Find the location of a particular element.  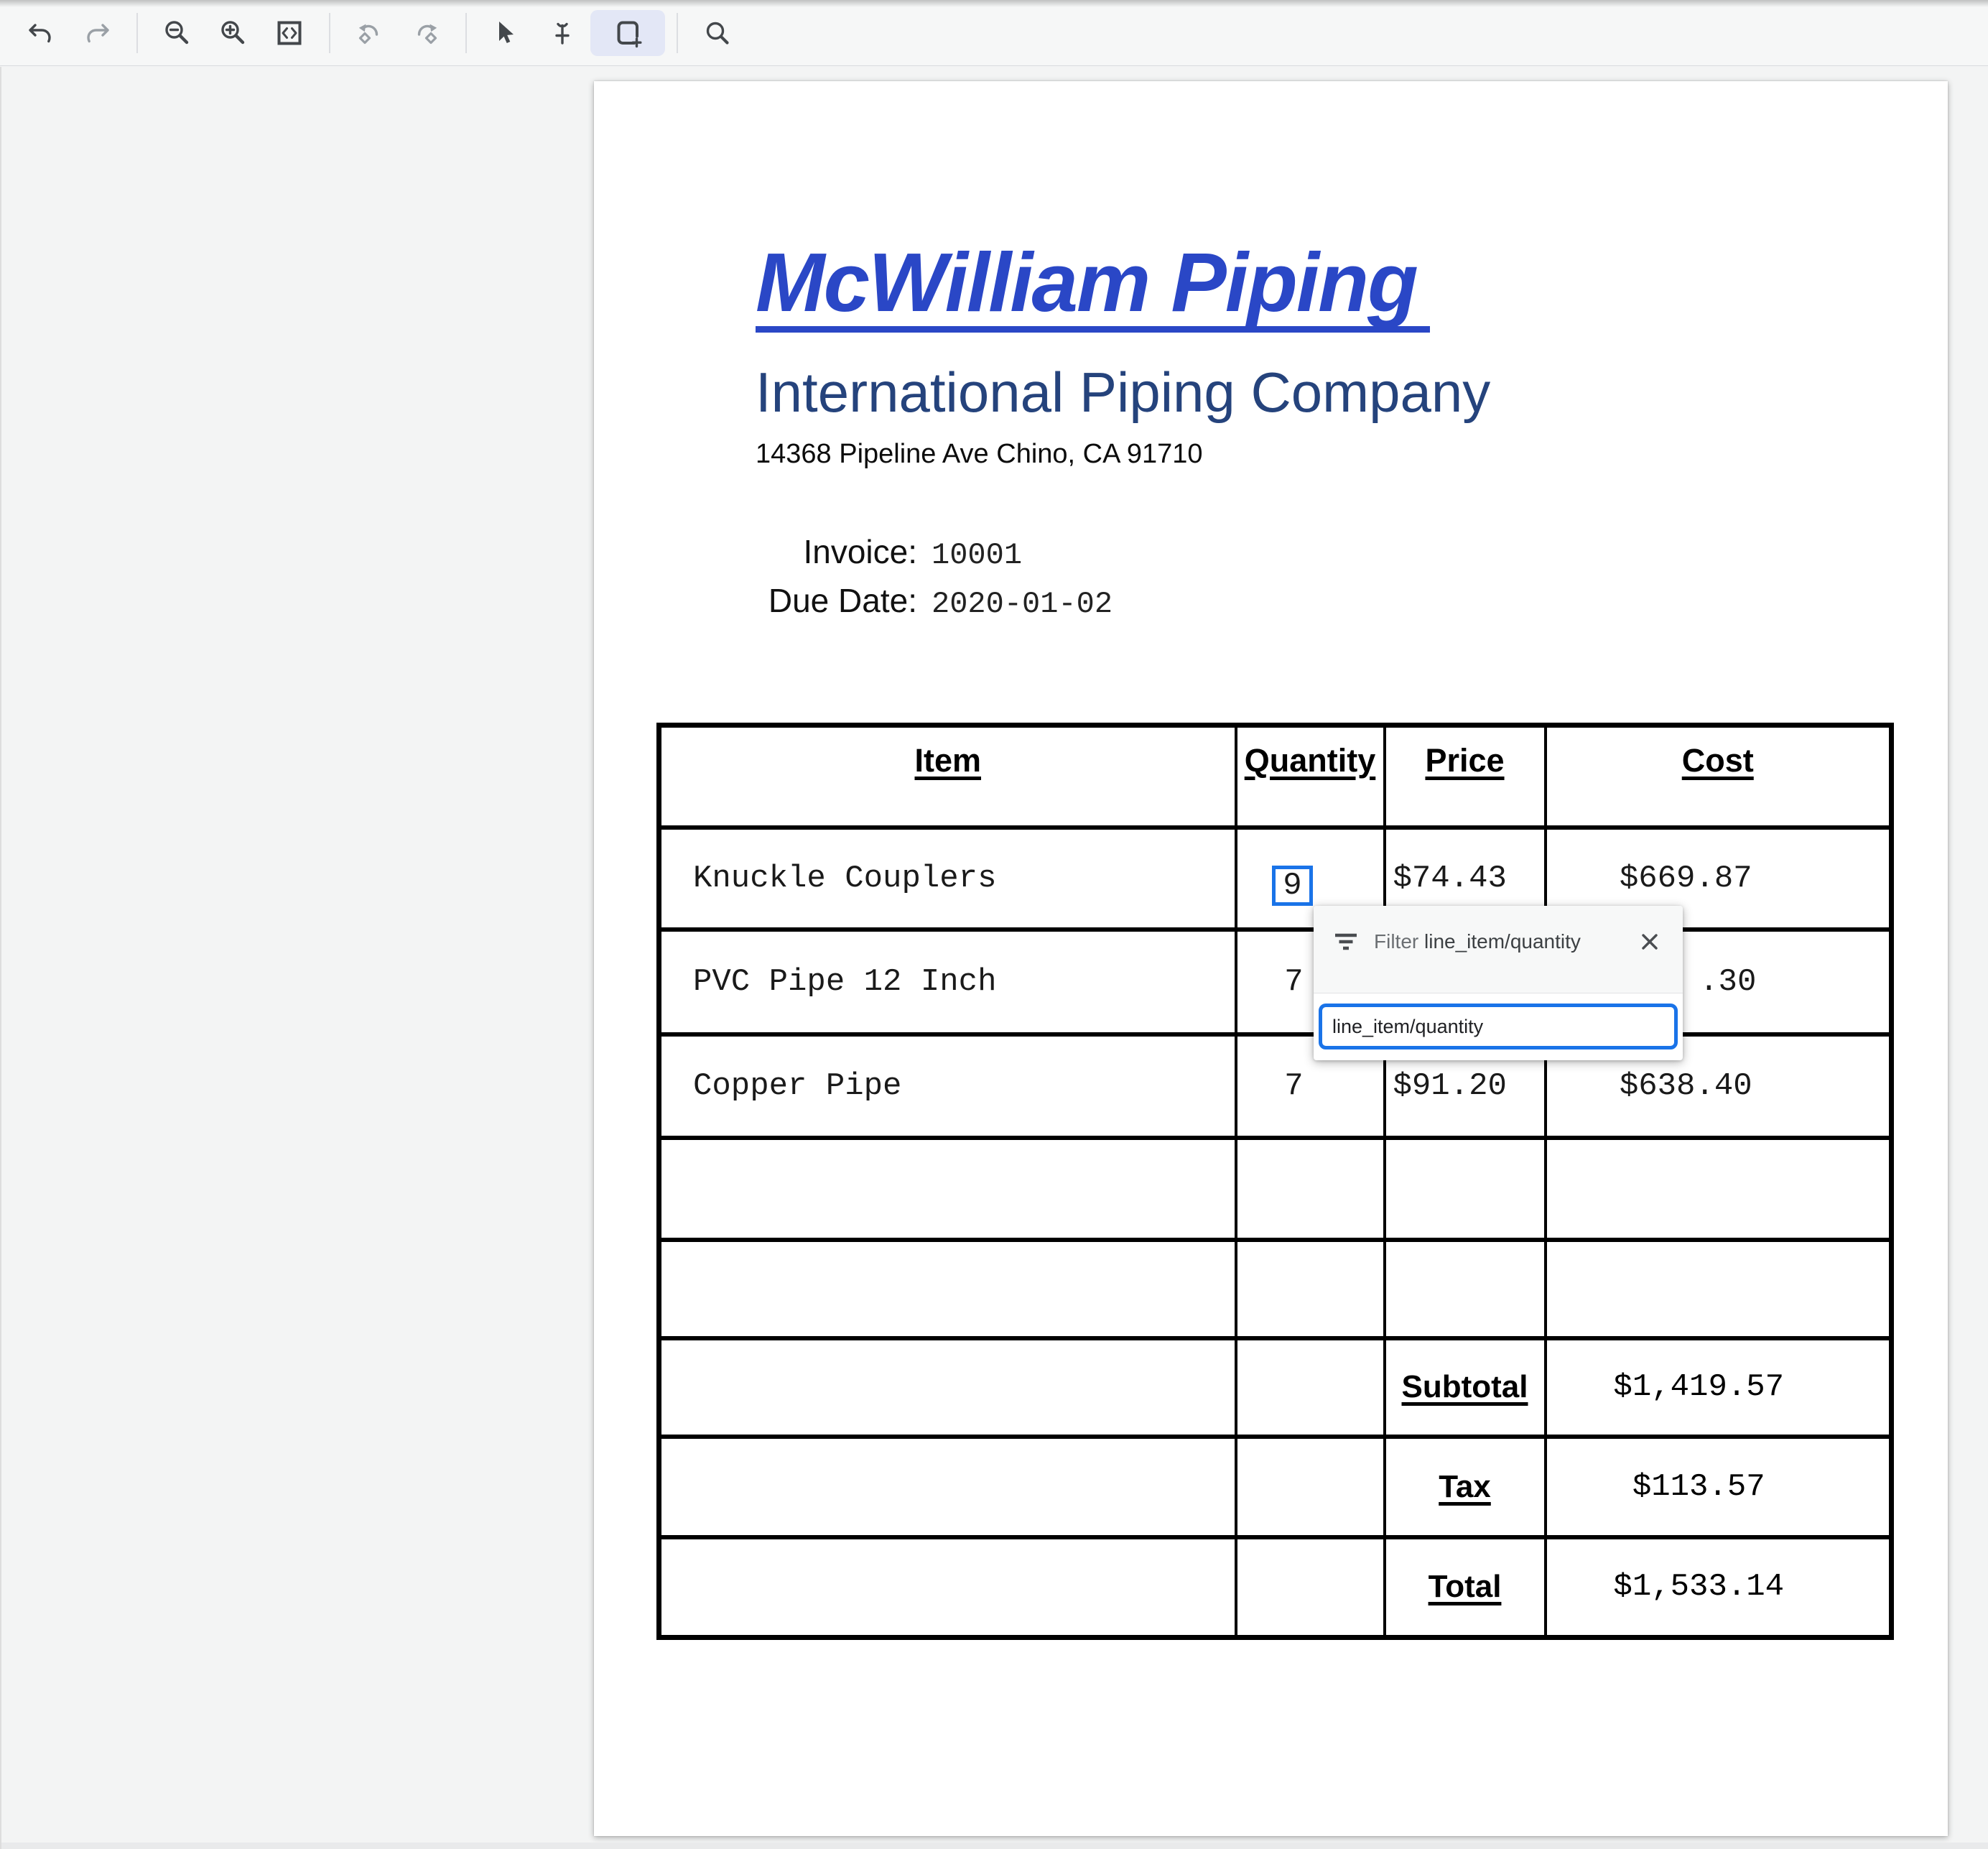

rotate-left-icon is located at coordinates (368, 34).